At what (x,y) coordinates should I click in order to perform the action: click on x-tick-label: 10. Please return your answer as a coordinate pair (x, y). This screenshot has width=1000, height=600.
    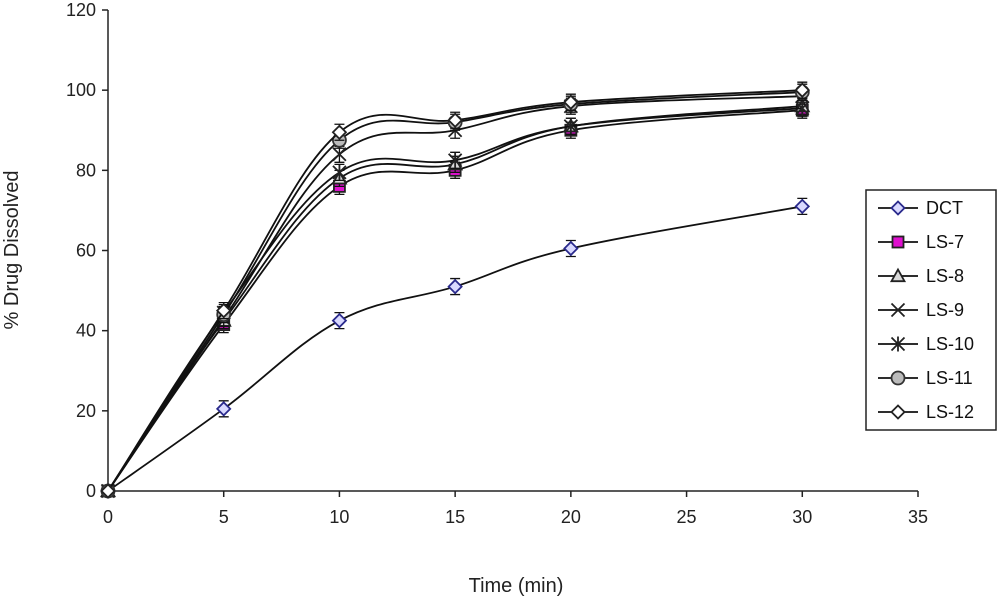
    Looking at the image, I should click on (339, 517).